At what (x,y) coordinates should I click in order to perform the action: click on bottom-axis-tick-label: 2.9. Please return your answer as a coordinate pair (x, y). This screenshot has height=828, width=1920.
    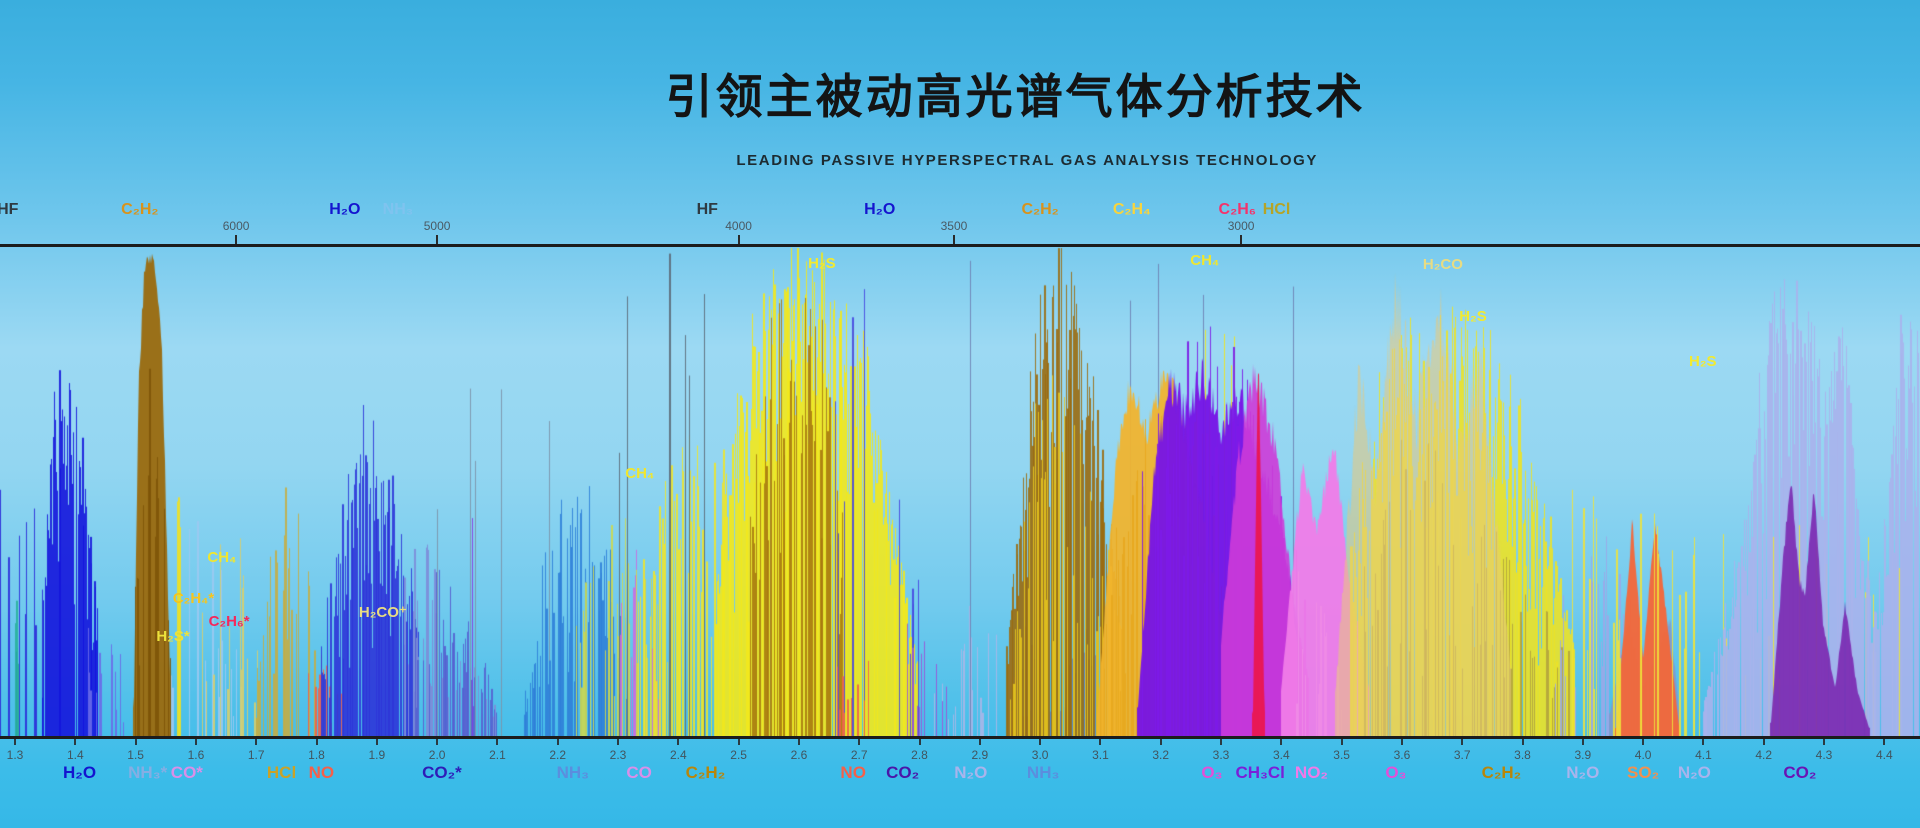
    Looking at the image, I should click on (980, 755).